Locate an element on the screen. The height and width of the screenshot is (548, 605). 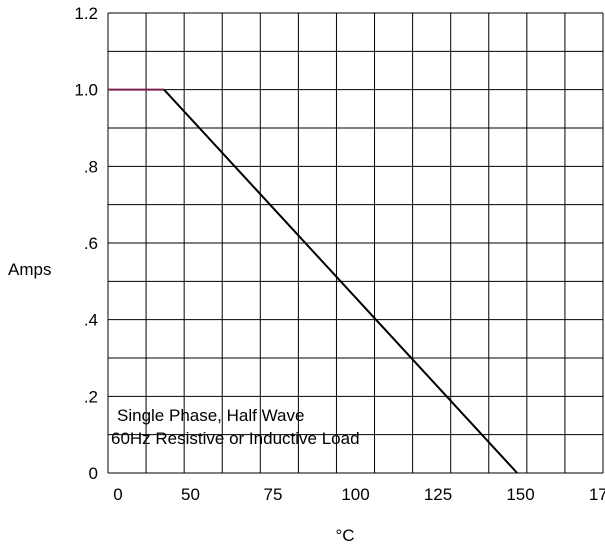
x-tick-label: 125 is located at coordinates (438, 494).